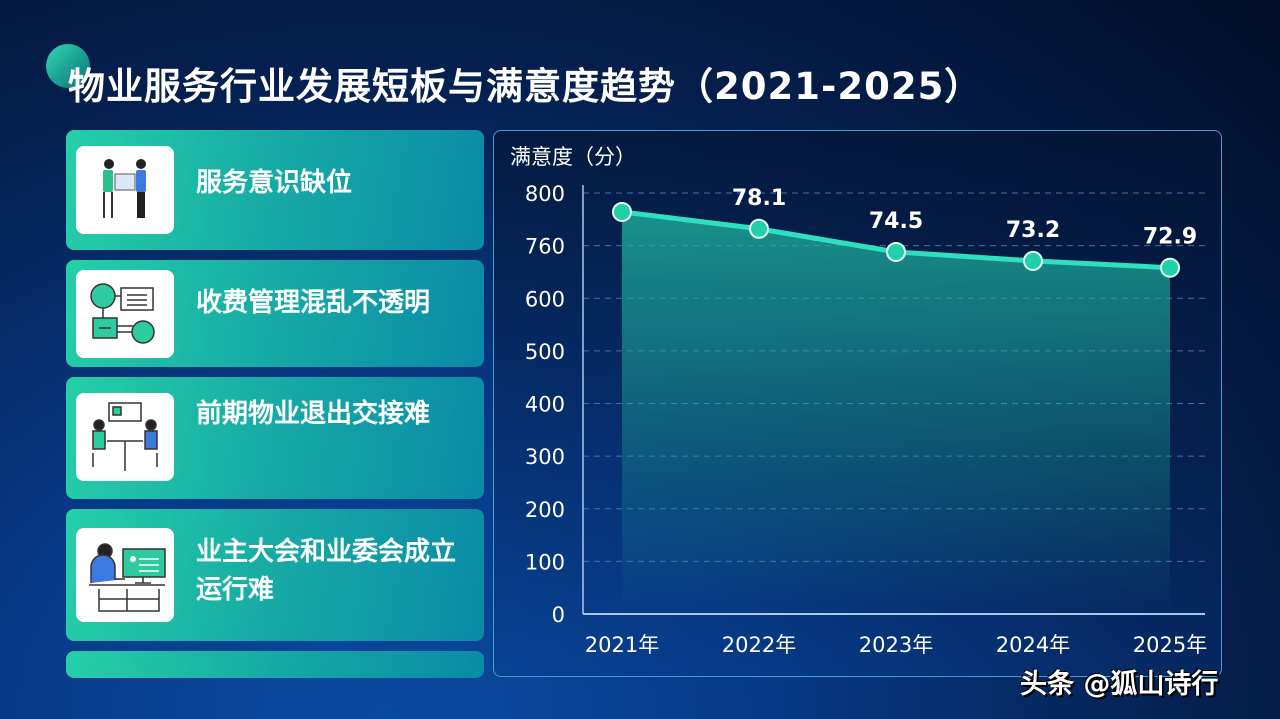 Image resolution: width=1280 pixels, height=719 pixels. Describe the element at coordinates (545, 510) in the screenshot. I see `y-tick-label: 200` at that location.